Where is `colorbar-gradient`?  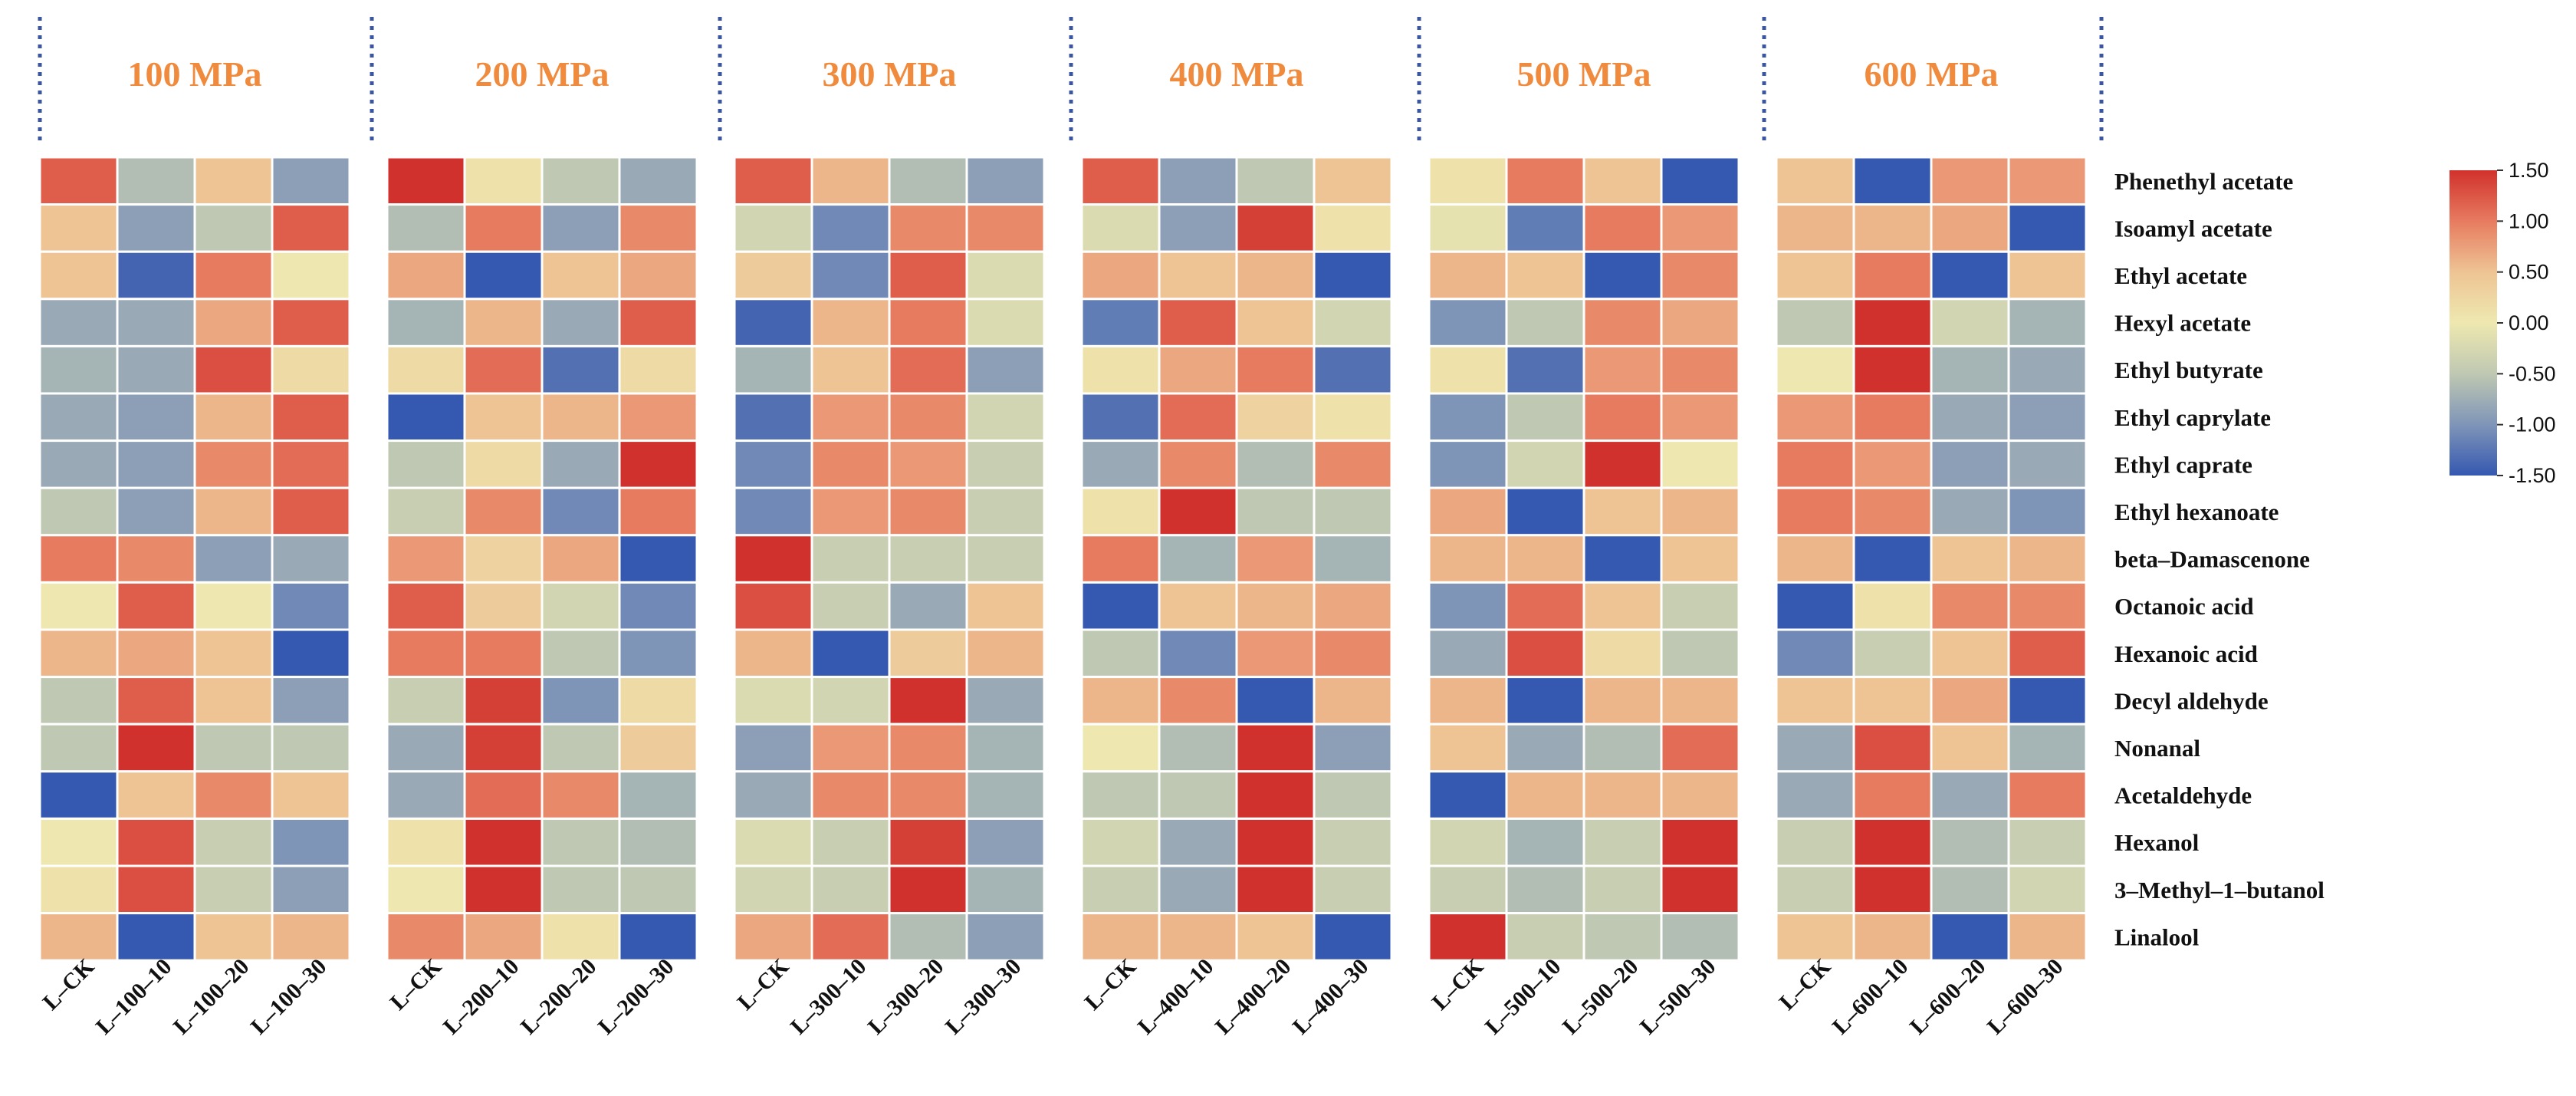 colorbar-gradient is located at coordinates (2473, 323).